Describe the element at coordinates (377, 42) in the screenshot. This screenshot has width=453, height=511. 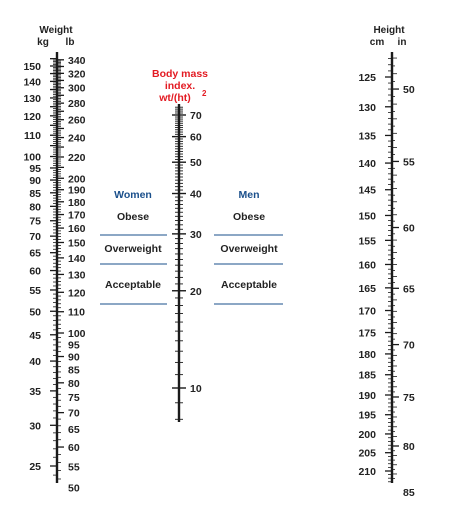
I see `height-cm-header: cm` at that location.